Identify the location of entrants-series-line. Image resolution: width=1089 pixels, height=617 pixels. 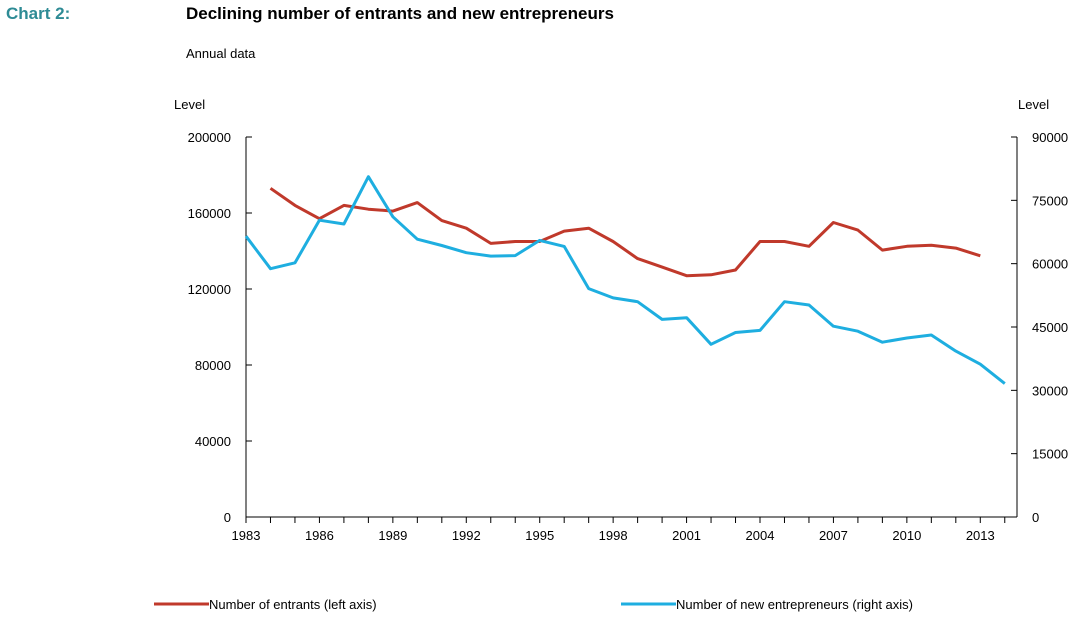
(625, 232).